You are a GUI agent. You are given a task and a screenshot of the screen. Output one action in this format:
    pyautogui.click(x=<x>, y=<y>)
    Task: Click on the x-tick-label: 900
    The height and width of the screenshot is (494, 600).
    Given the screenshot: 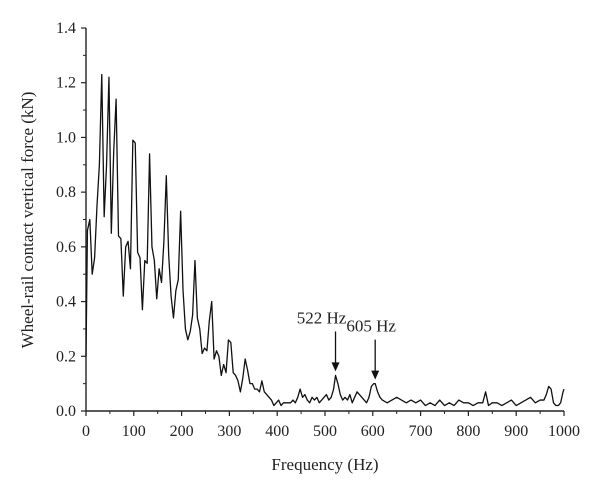 What is the action you would take?
    pyautogui.click(x=516, y=431)
    